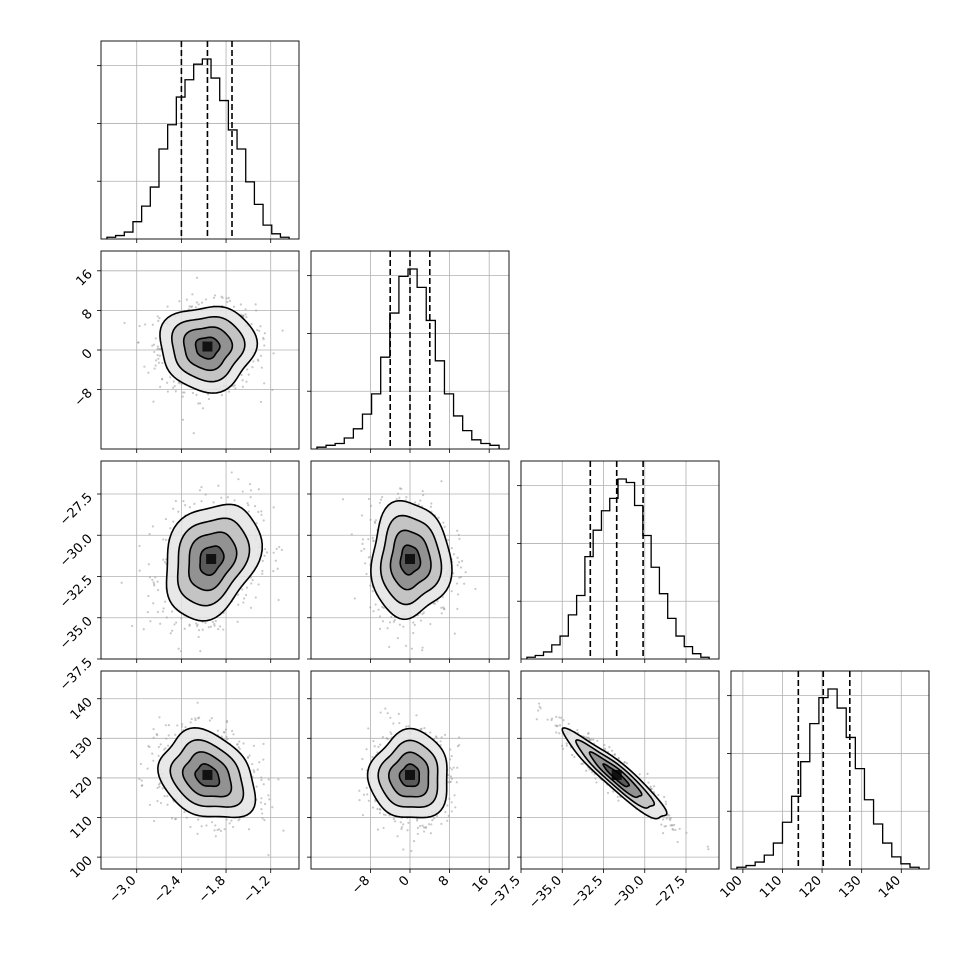 The height and width of the screenshot is (970, 970). I want to click on density-peak, so click(207, 346).